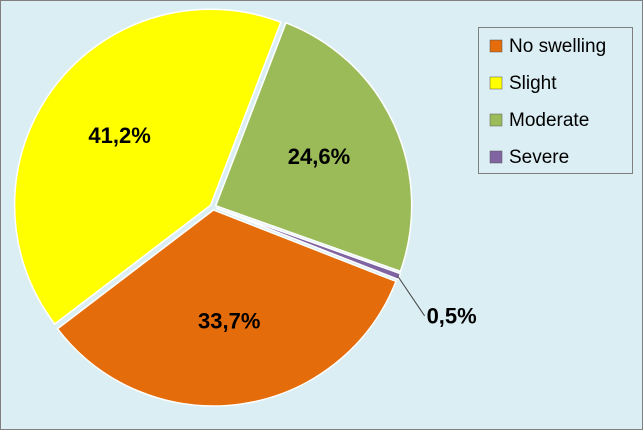  What do you see at coordinates (119, 135) in the screenshot?
I see `data-label: 41,2%` at bounding box center [119, 135].